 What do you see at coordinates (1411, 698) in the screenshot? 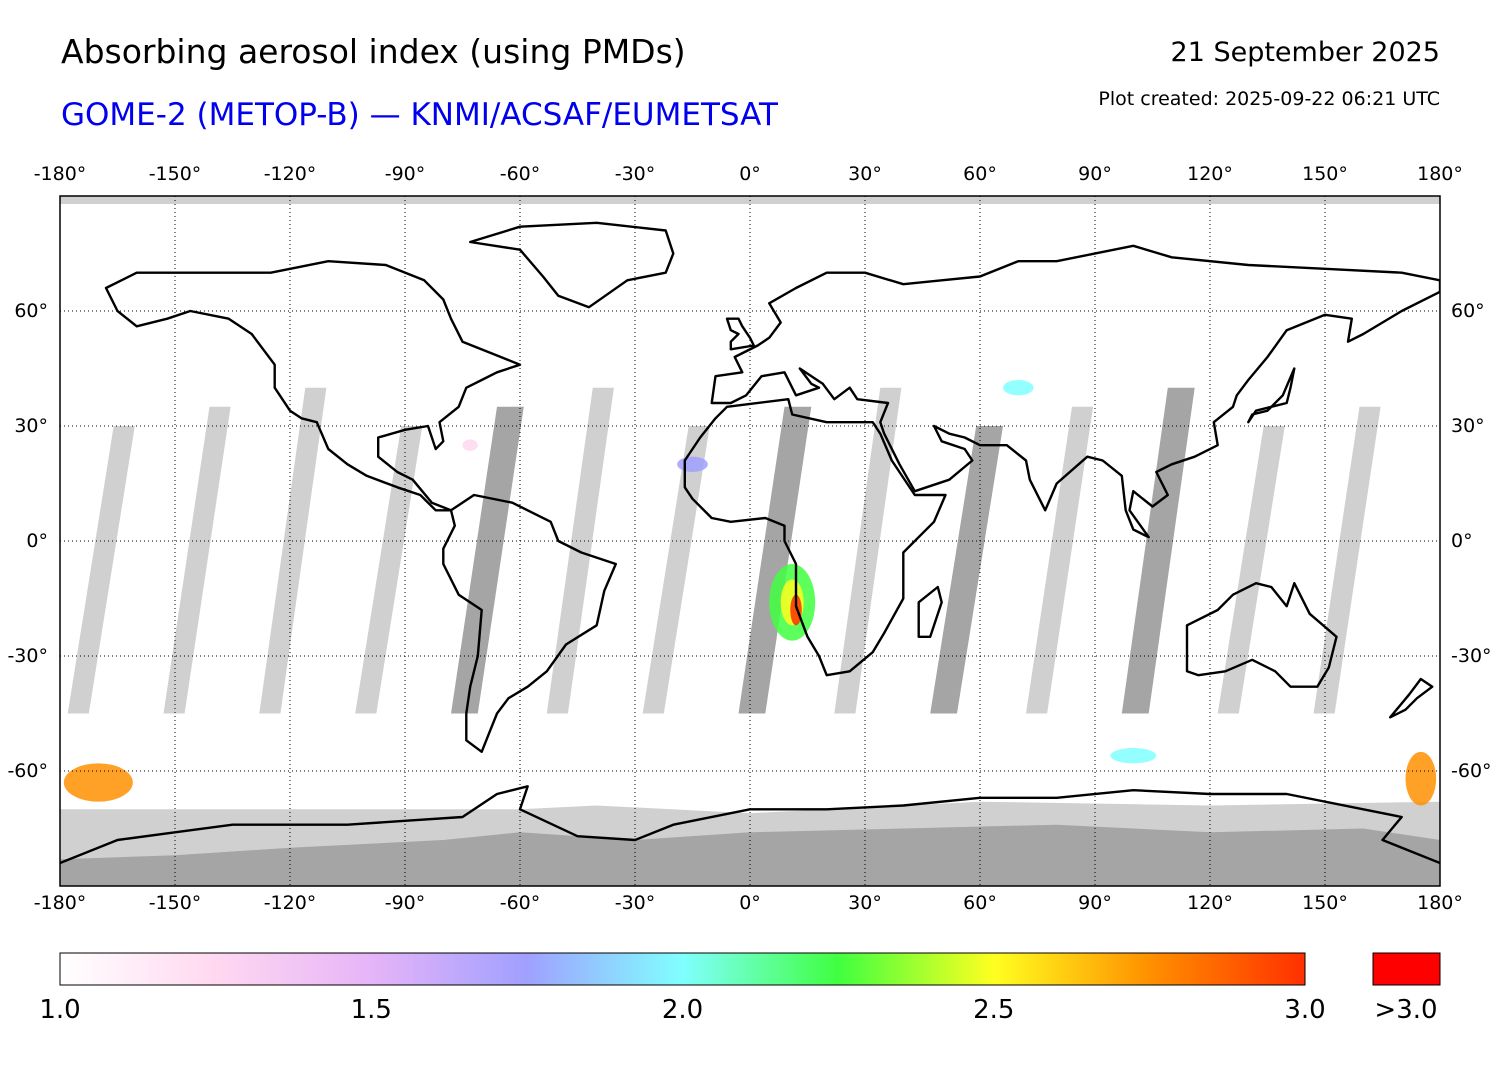
I see `coastline-new-zealand` at bounding box center [1411, 698].